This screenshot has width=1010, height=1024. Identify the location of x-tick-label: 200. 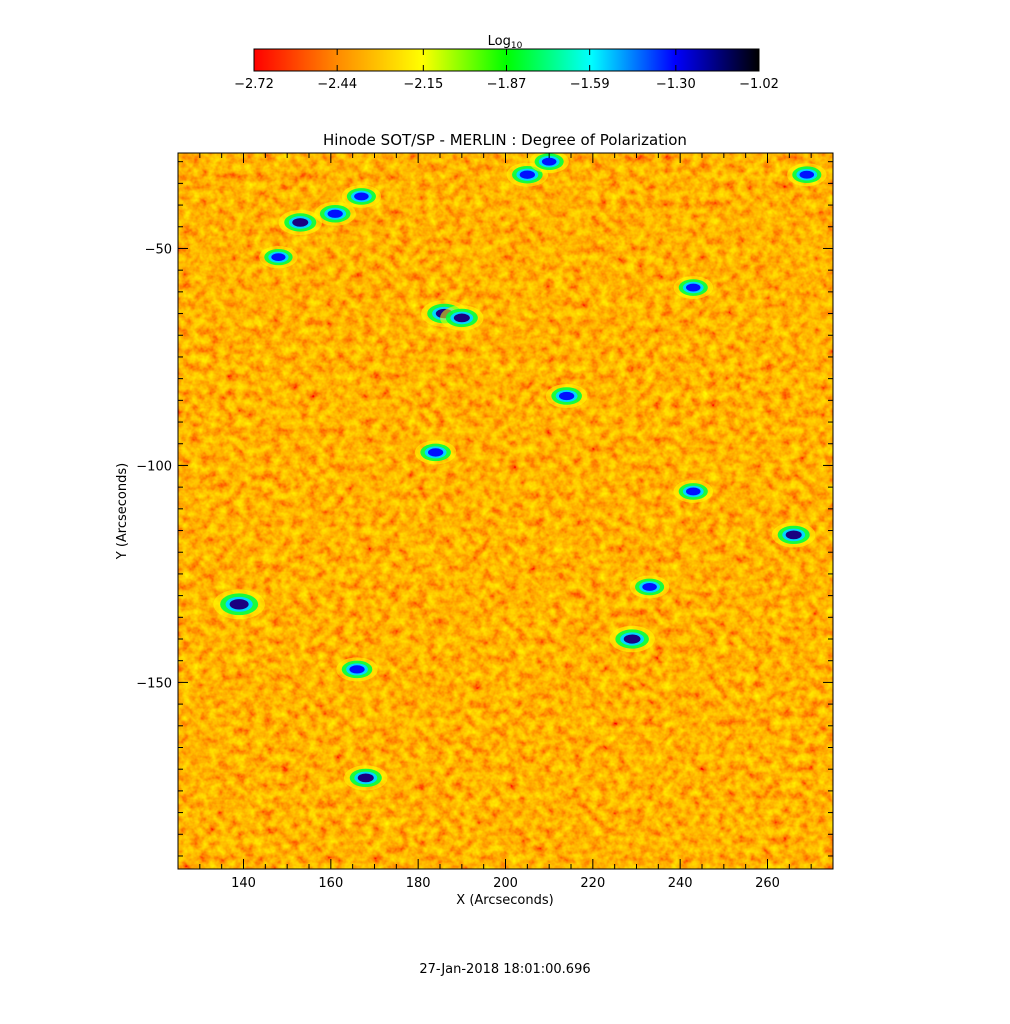
(505, 883).